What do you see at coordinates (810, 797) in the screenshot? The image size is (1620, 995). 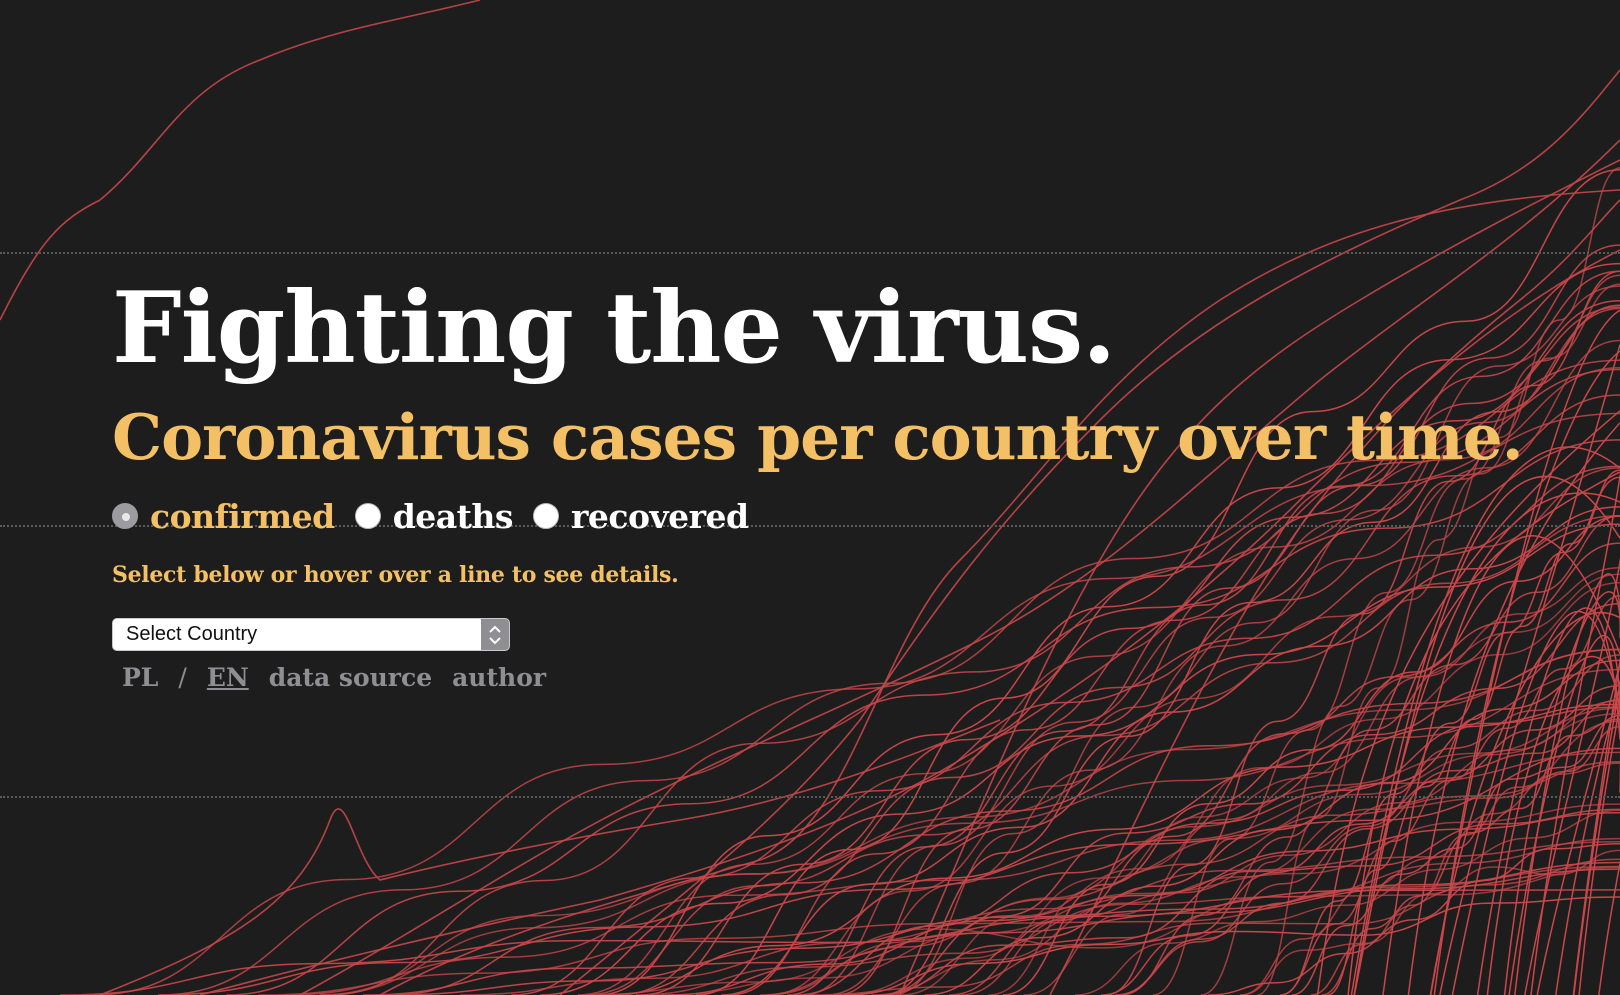 I see `gridline-bottom` at bounding box center [810, 797].